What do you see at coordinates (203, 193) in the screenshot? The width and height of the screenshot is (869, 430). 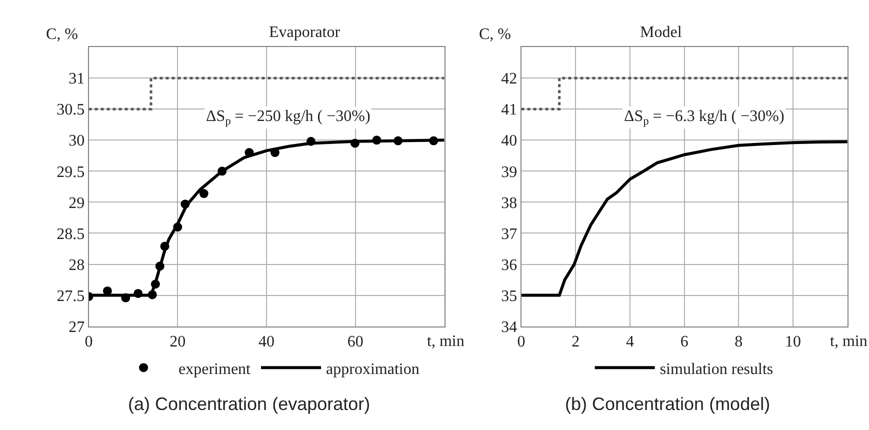 I see `point` at bounding box center [203, 193].